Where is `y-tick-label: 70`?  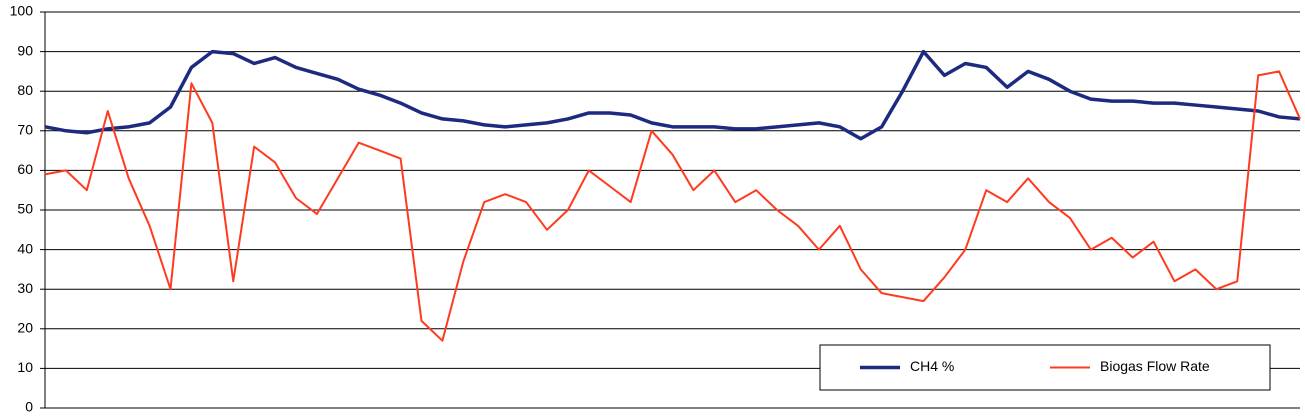
y-tick-label: 70 is located at coordinates (25, 130).